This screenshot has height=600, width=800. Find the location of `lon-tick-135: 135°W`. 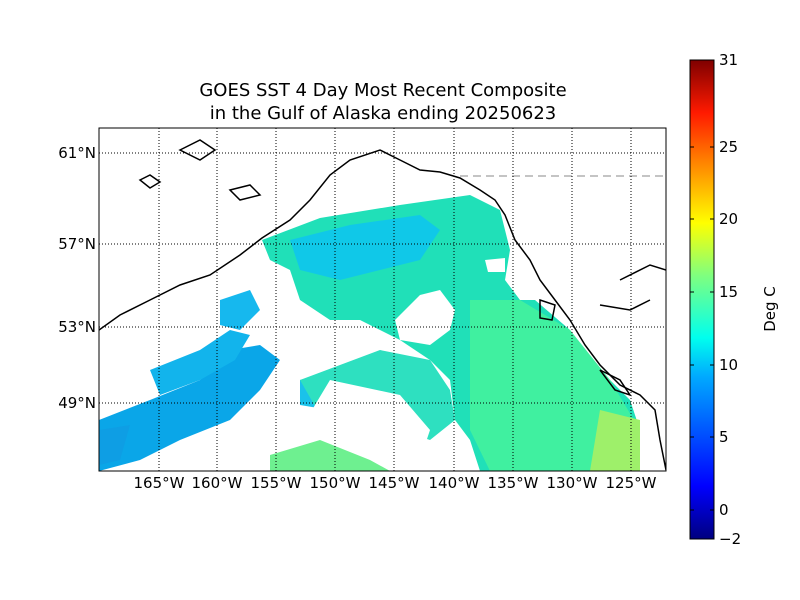

lon-tick-135: 135°W is located at coordinates (513, 483).